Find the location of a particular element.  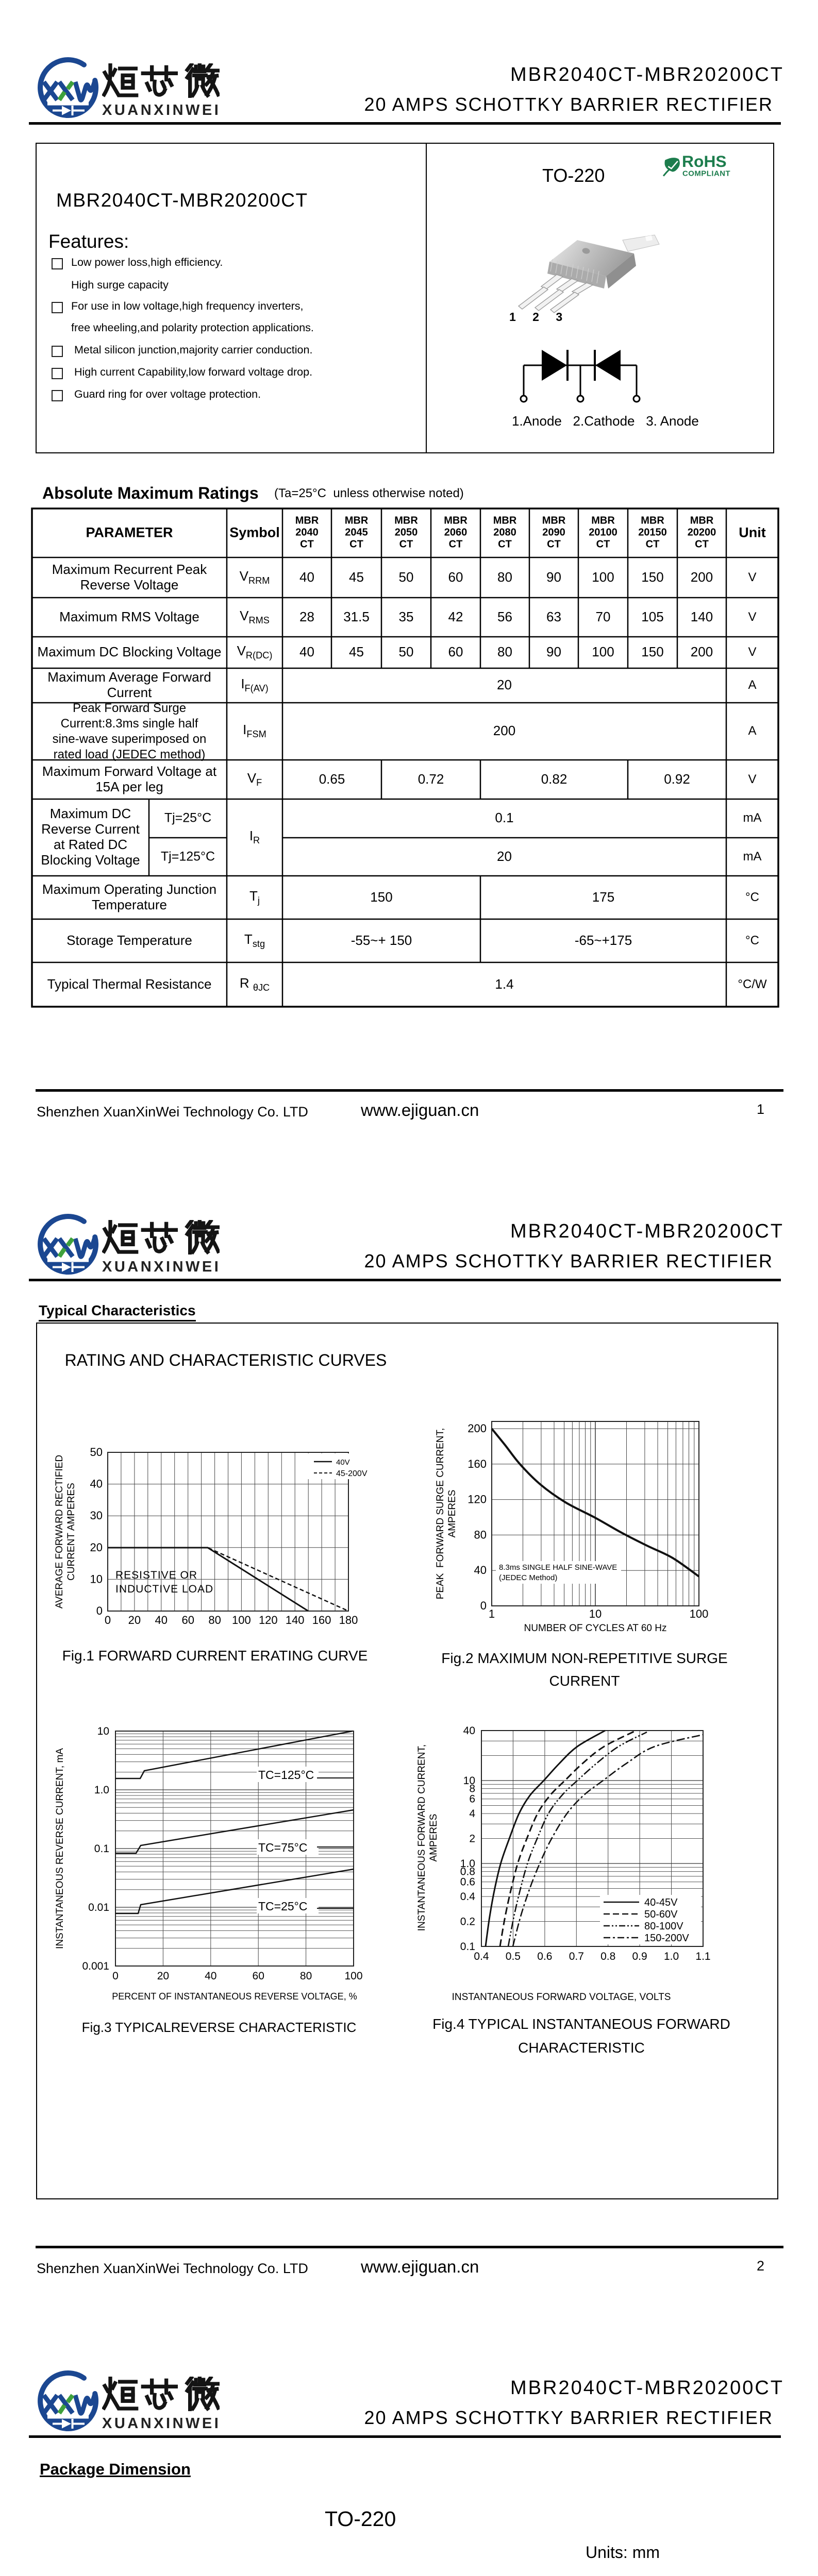

svg-text: 45-200V is located at coordinates (352, 1473).